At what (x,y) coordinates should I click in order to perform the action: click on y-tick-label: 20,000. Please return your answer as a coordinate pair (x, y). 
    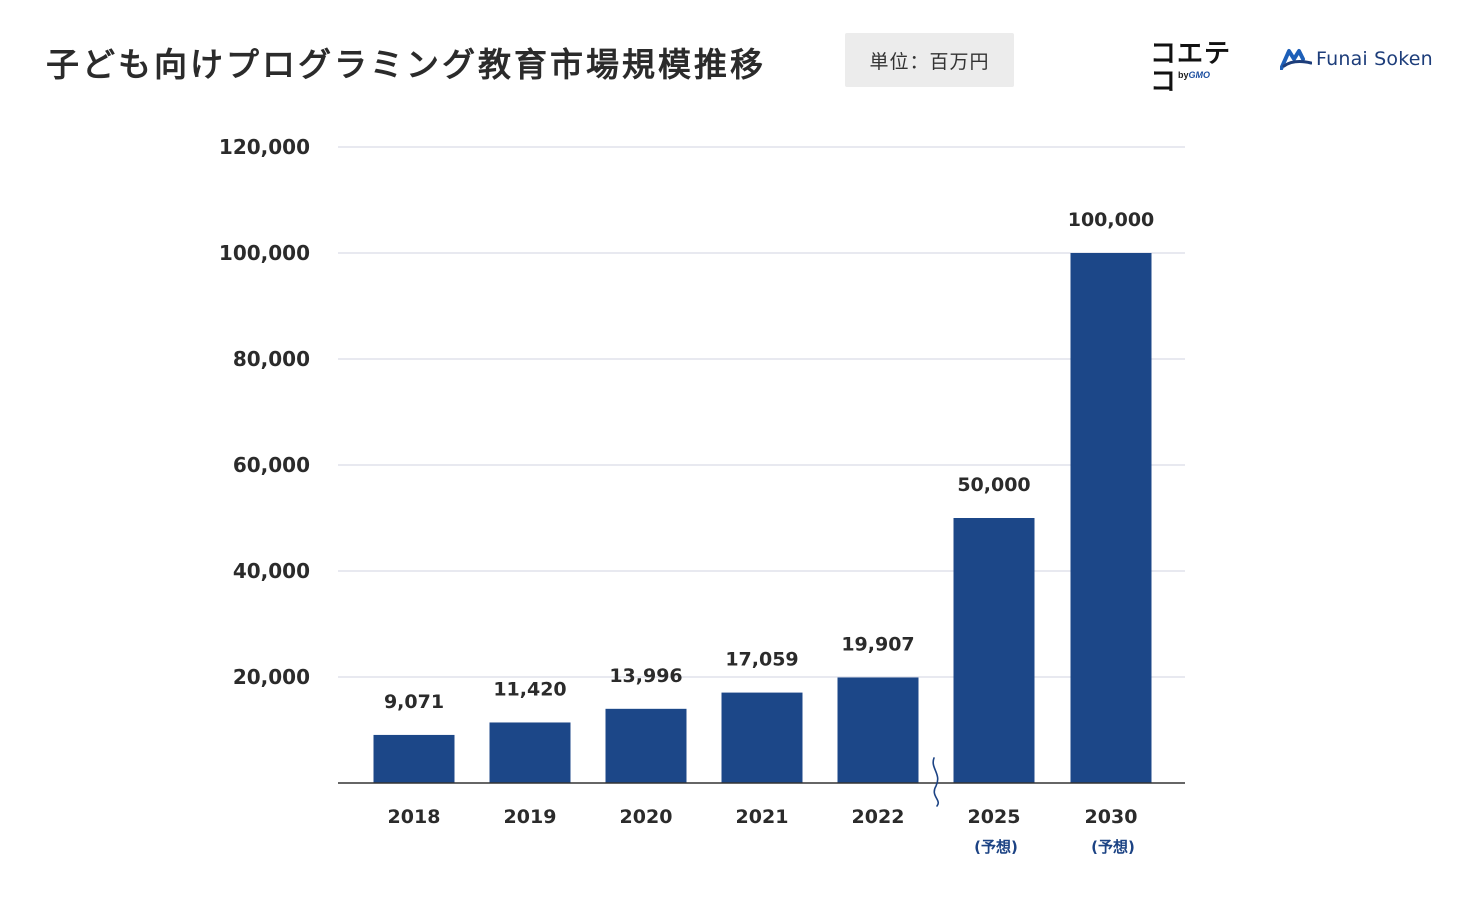
    Looking at the image, I should click on (271, 677).